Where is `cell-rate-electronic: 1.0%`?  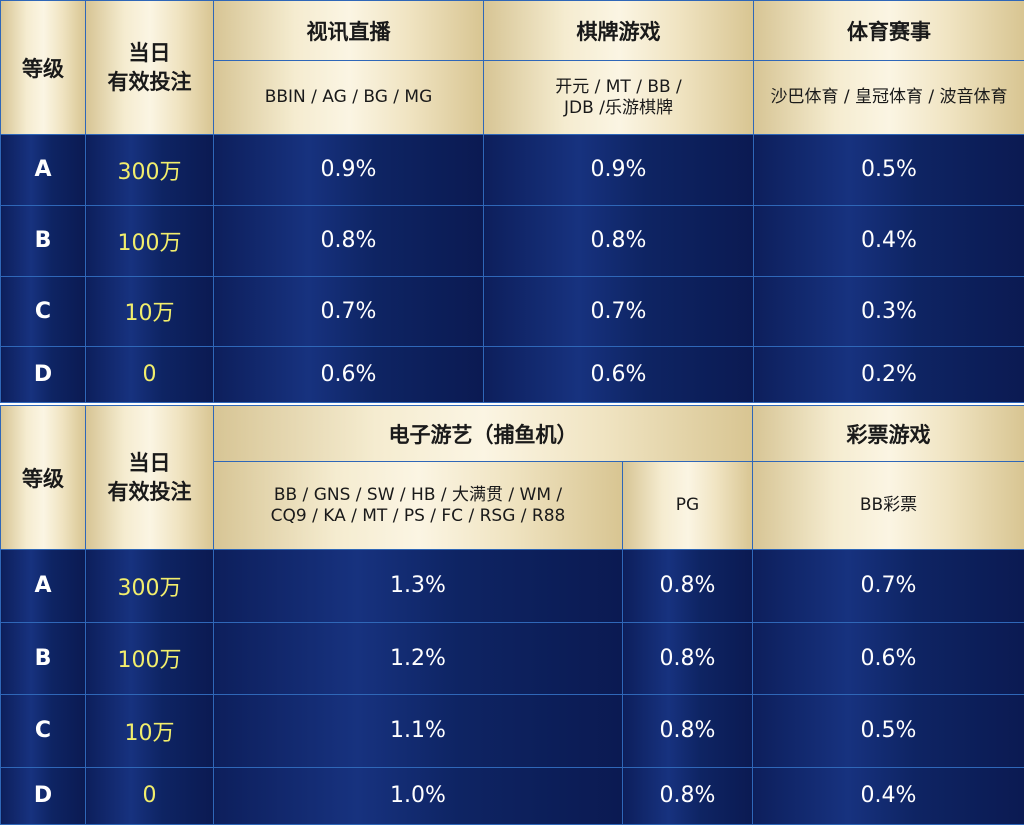 cell-rate-electronic: 1.0% is located at coordinates (418, 795).